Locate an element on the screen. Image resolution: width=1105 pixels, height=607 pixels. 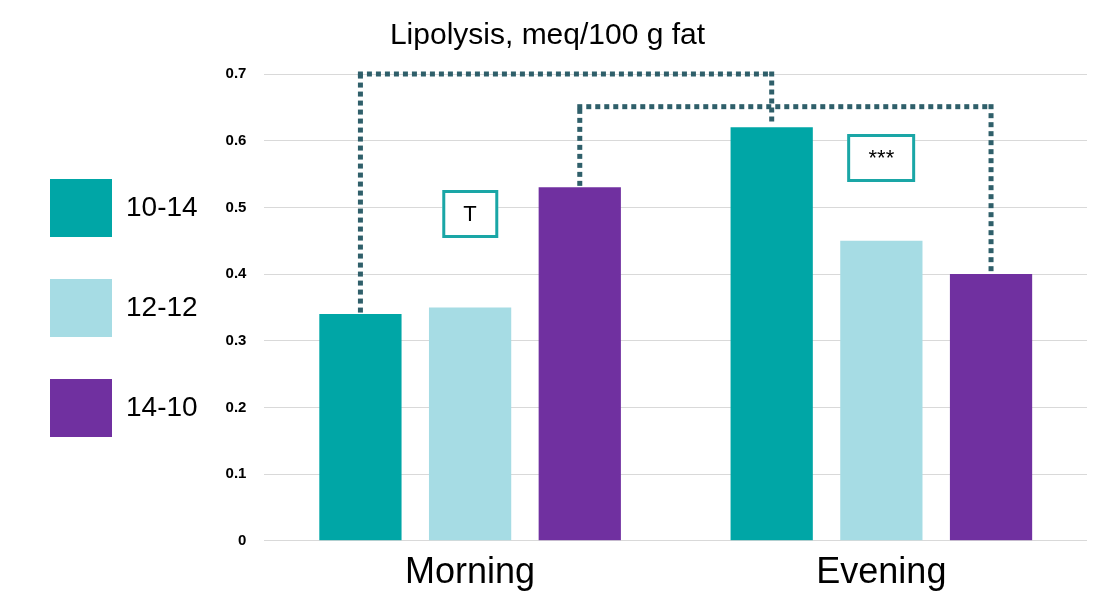
annotation: *** is located at coordinates (881, 158).